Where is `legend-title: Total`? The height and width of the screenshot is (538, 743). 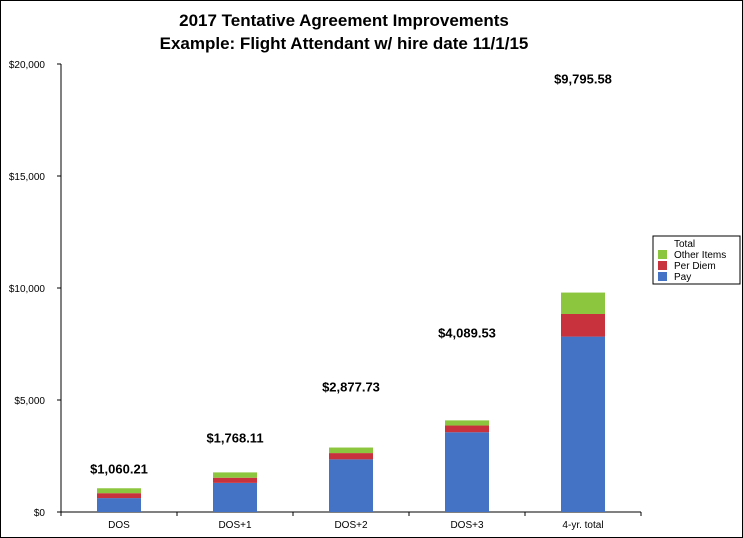
legend-title: Total is located at coordinates (684, 244).